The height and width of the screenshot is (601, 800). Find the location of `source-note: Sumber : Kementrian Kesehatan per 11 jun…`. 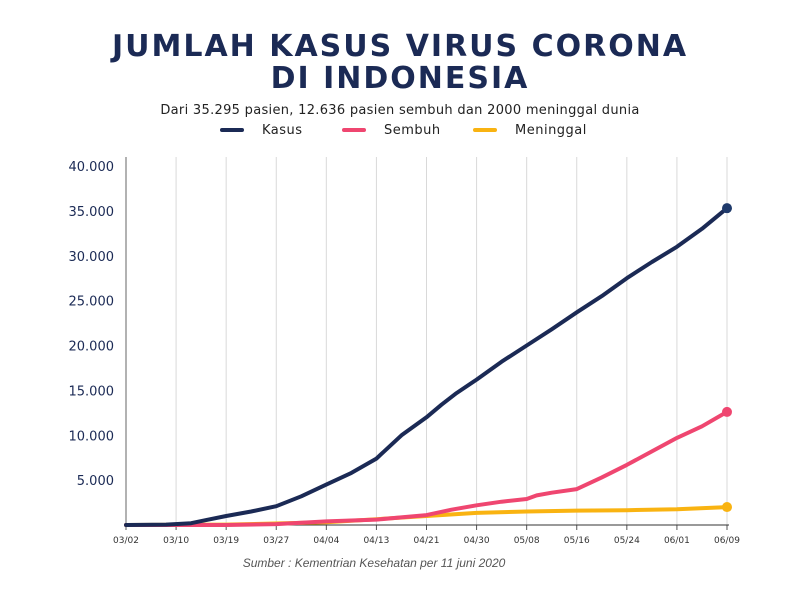

source-note: Sumber : Kementrian Kesehatan per 11 jun… is located at coordinates (374, 563).